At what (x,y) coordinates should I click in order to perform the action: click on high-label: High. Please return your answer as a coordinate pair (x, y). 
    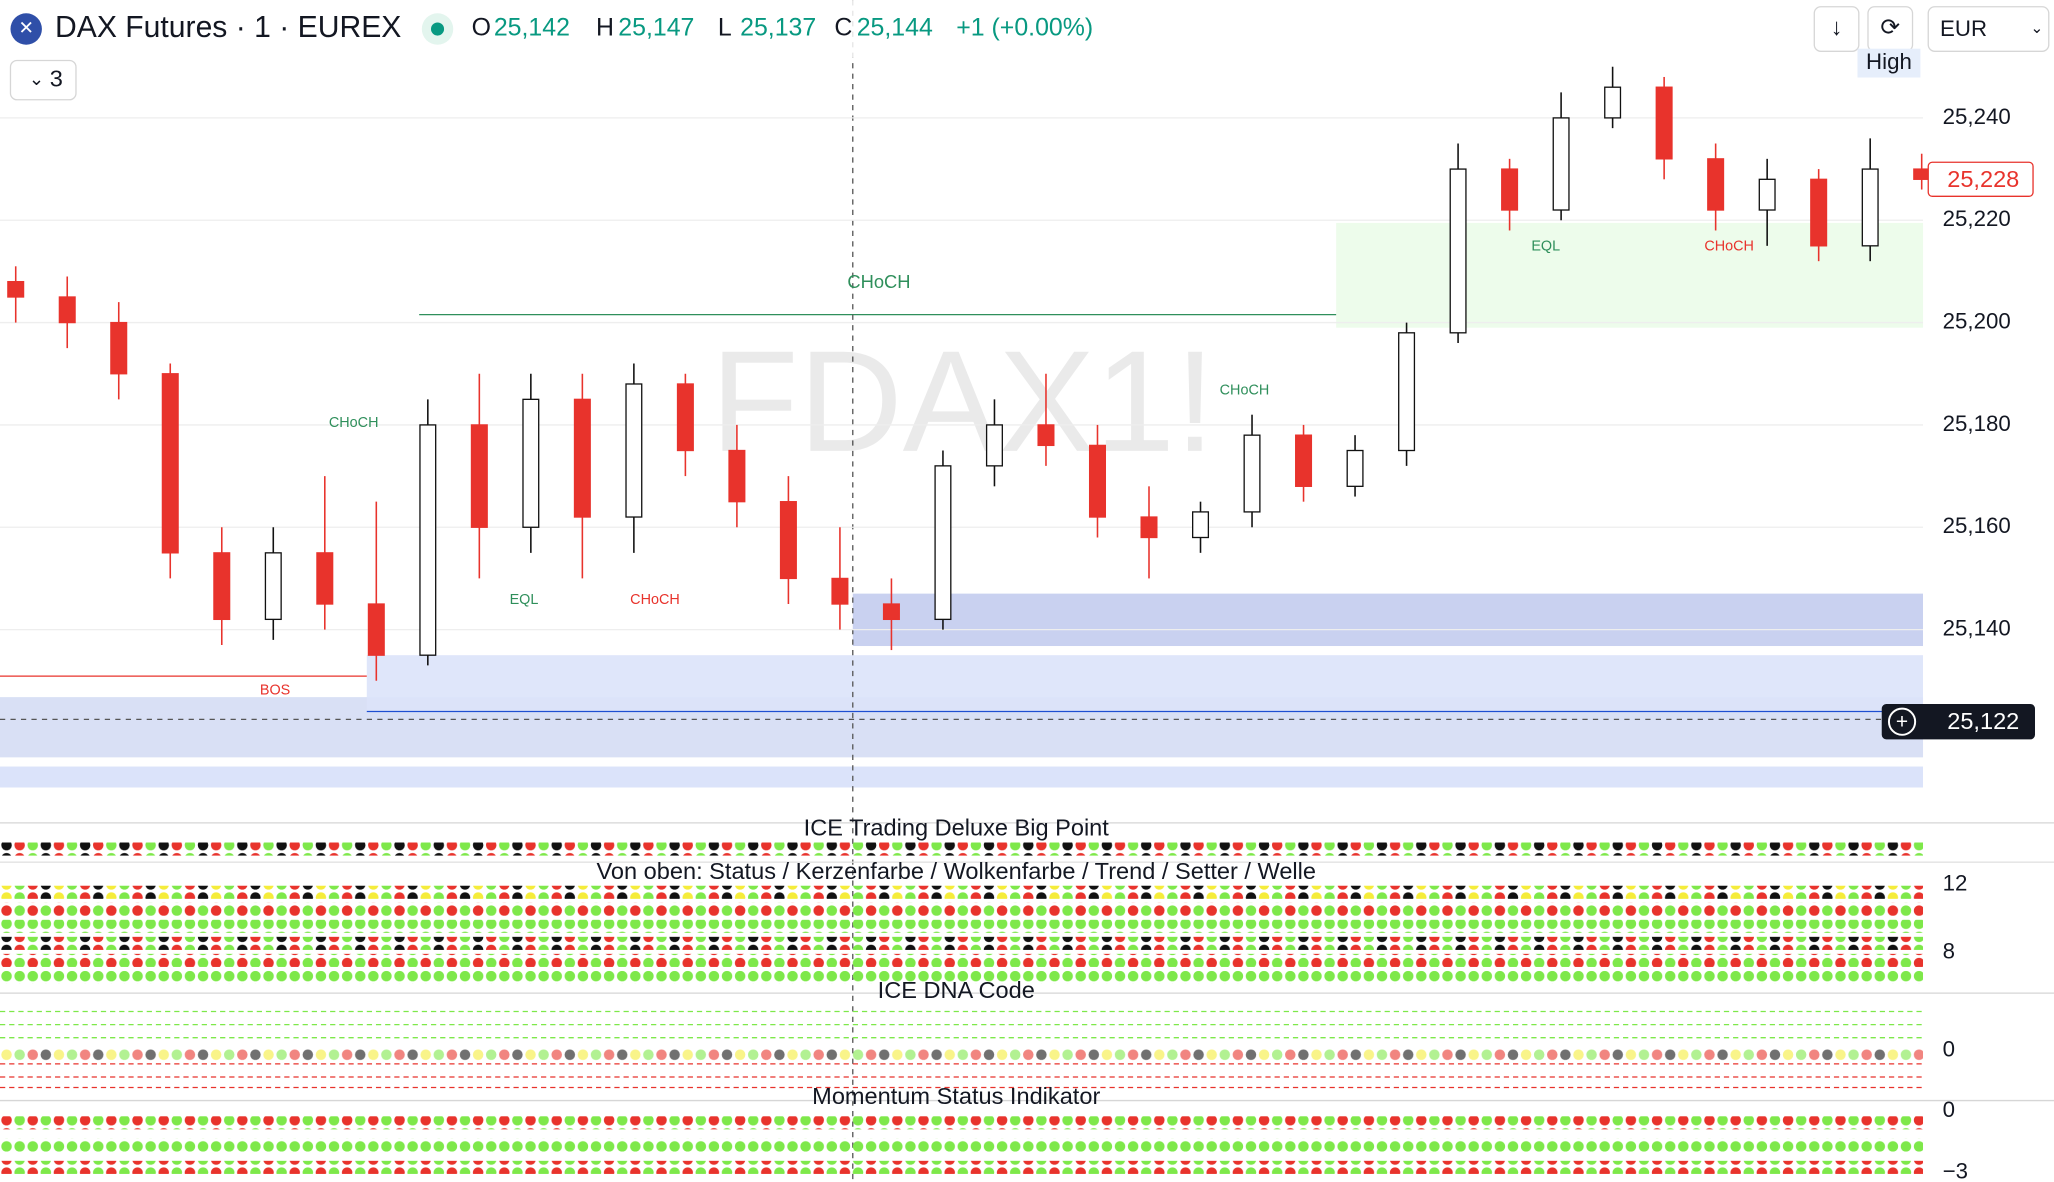
    Looking at the image, I should click on (1889, 61).